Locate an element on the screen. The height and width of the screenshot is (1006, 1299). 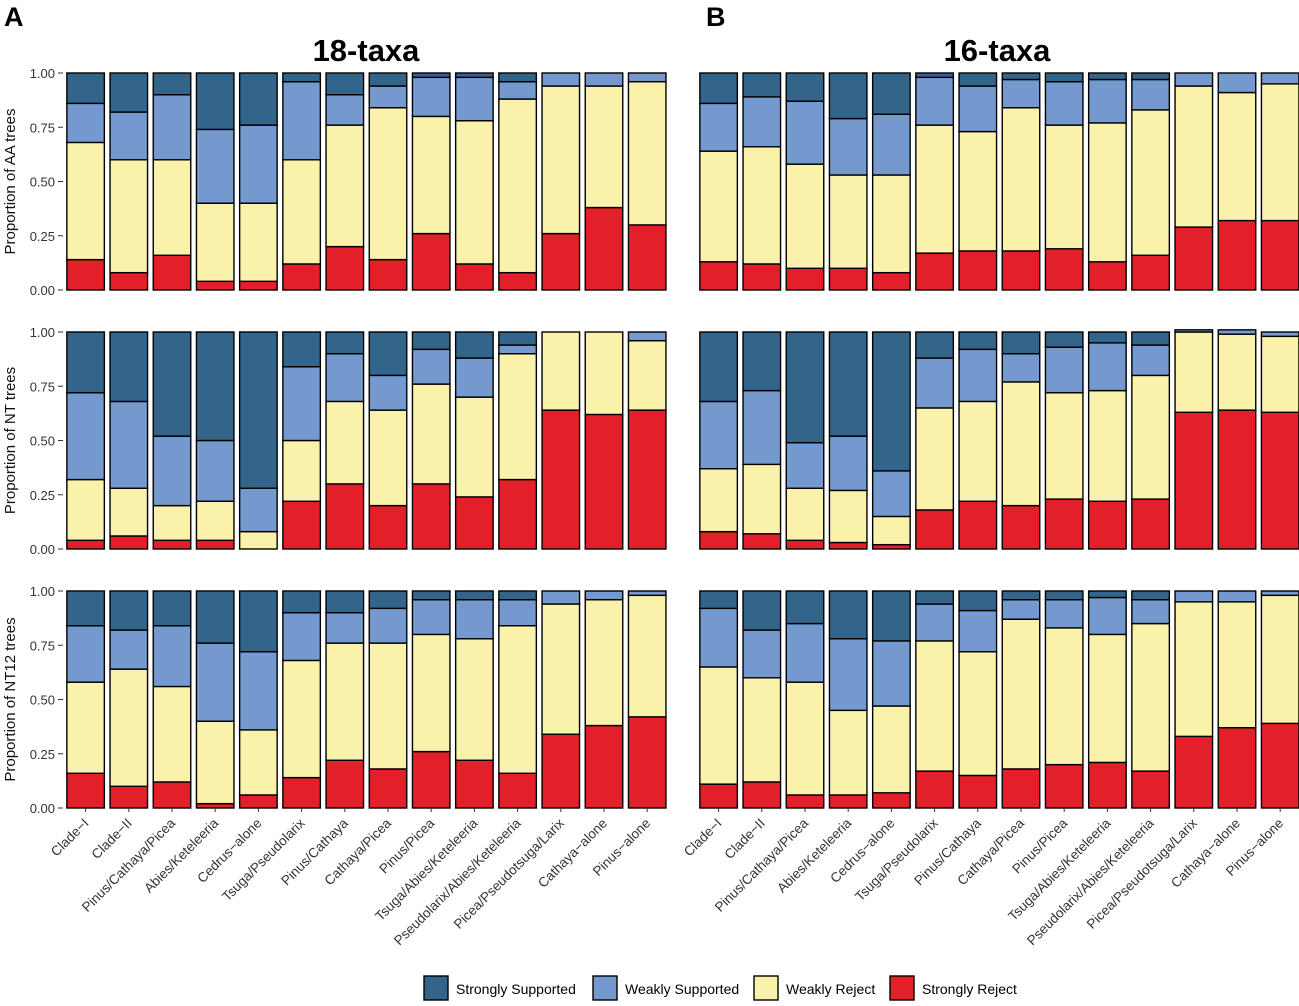
y-axis-label: Proportion of NT12 trees is located at coordinates (10, 699).